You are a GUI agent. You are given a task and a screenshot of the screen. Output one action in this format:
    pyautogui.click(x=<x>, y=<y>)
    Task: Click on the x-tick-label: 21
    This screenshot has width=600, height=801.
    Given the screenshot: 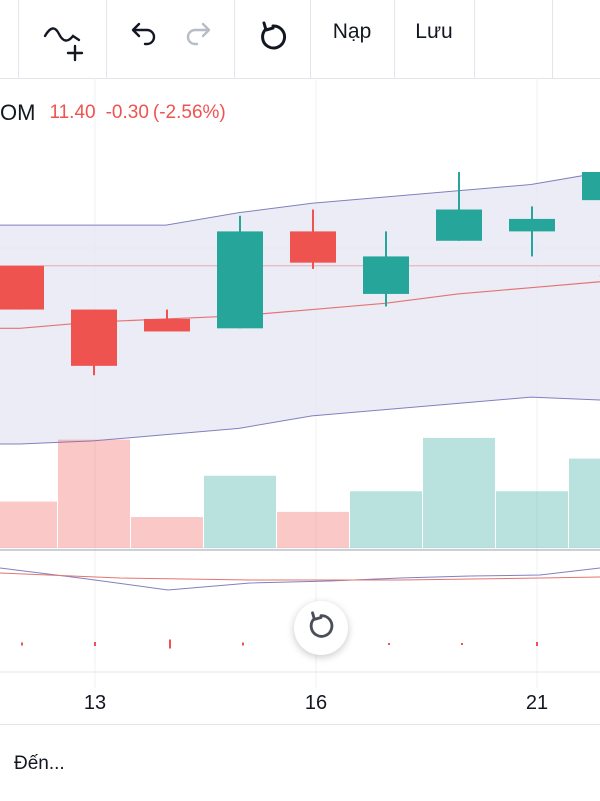 What is the action you would take?
    pyautogui.click(x=537, y=703)
    